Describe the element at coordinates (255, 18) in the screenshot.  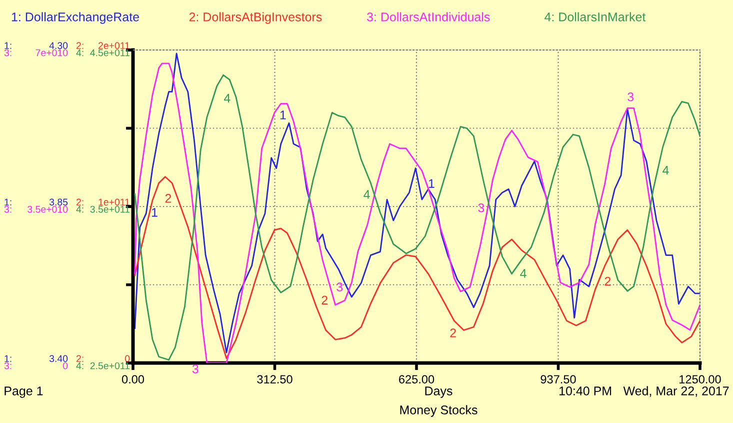
I see `text: 2: DollarsAtBigInvestors` at that location.